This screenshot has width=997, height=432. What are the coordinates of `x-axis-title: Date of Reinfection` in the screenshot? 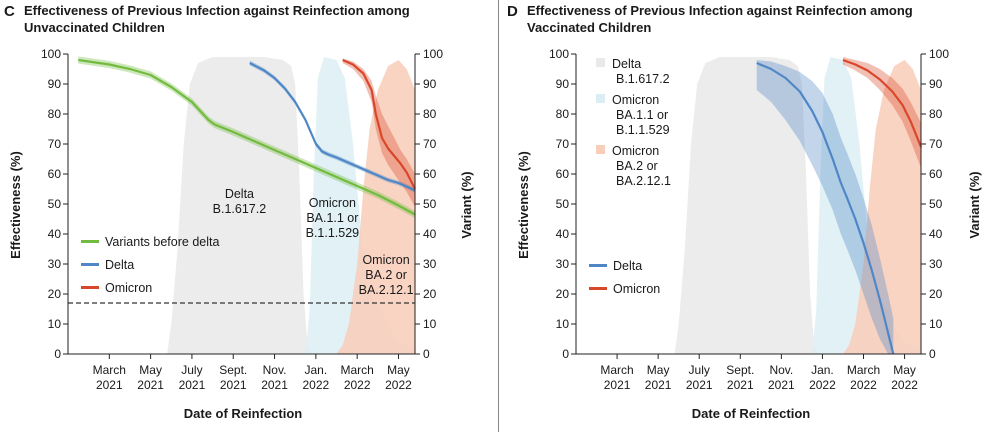 It's located at (243, 413).